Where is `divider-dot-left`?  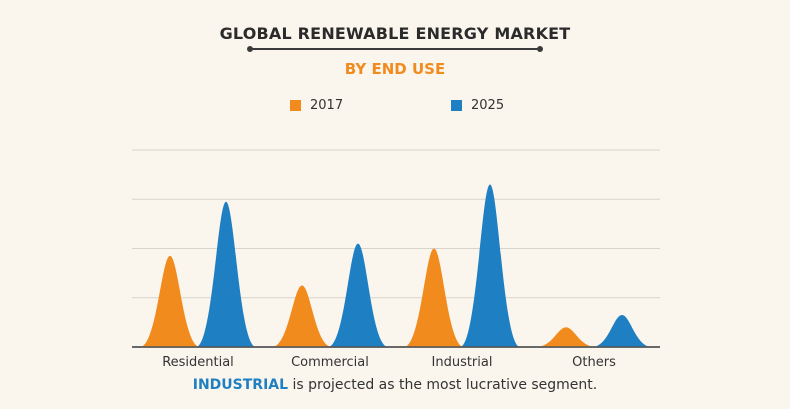
divider-dot-left is located at coordinates (250, 49).